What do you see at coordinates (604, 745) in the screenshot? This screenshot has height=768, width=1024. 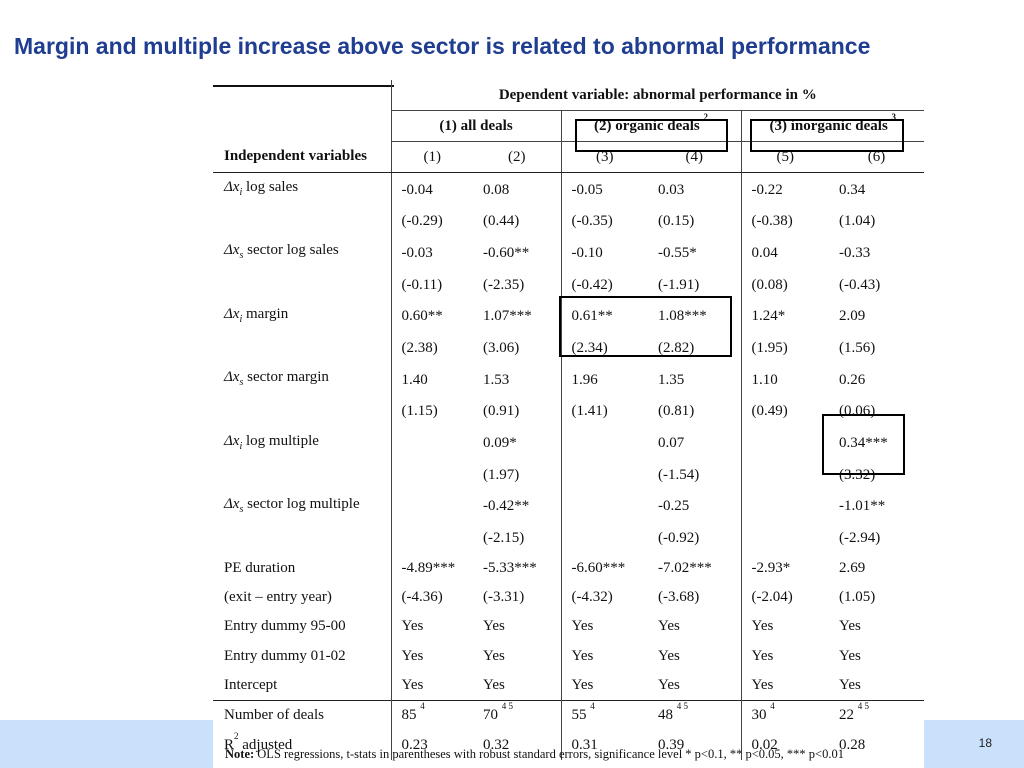 I see `summary-cell: 0.31` at bounding box center [604, 745].